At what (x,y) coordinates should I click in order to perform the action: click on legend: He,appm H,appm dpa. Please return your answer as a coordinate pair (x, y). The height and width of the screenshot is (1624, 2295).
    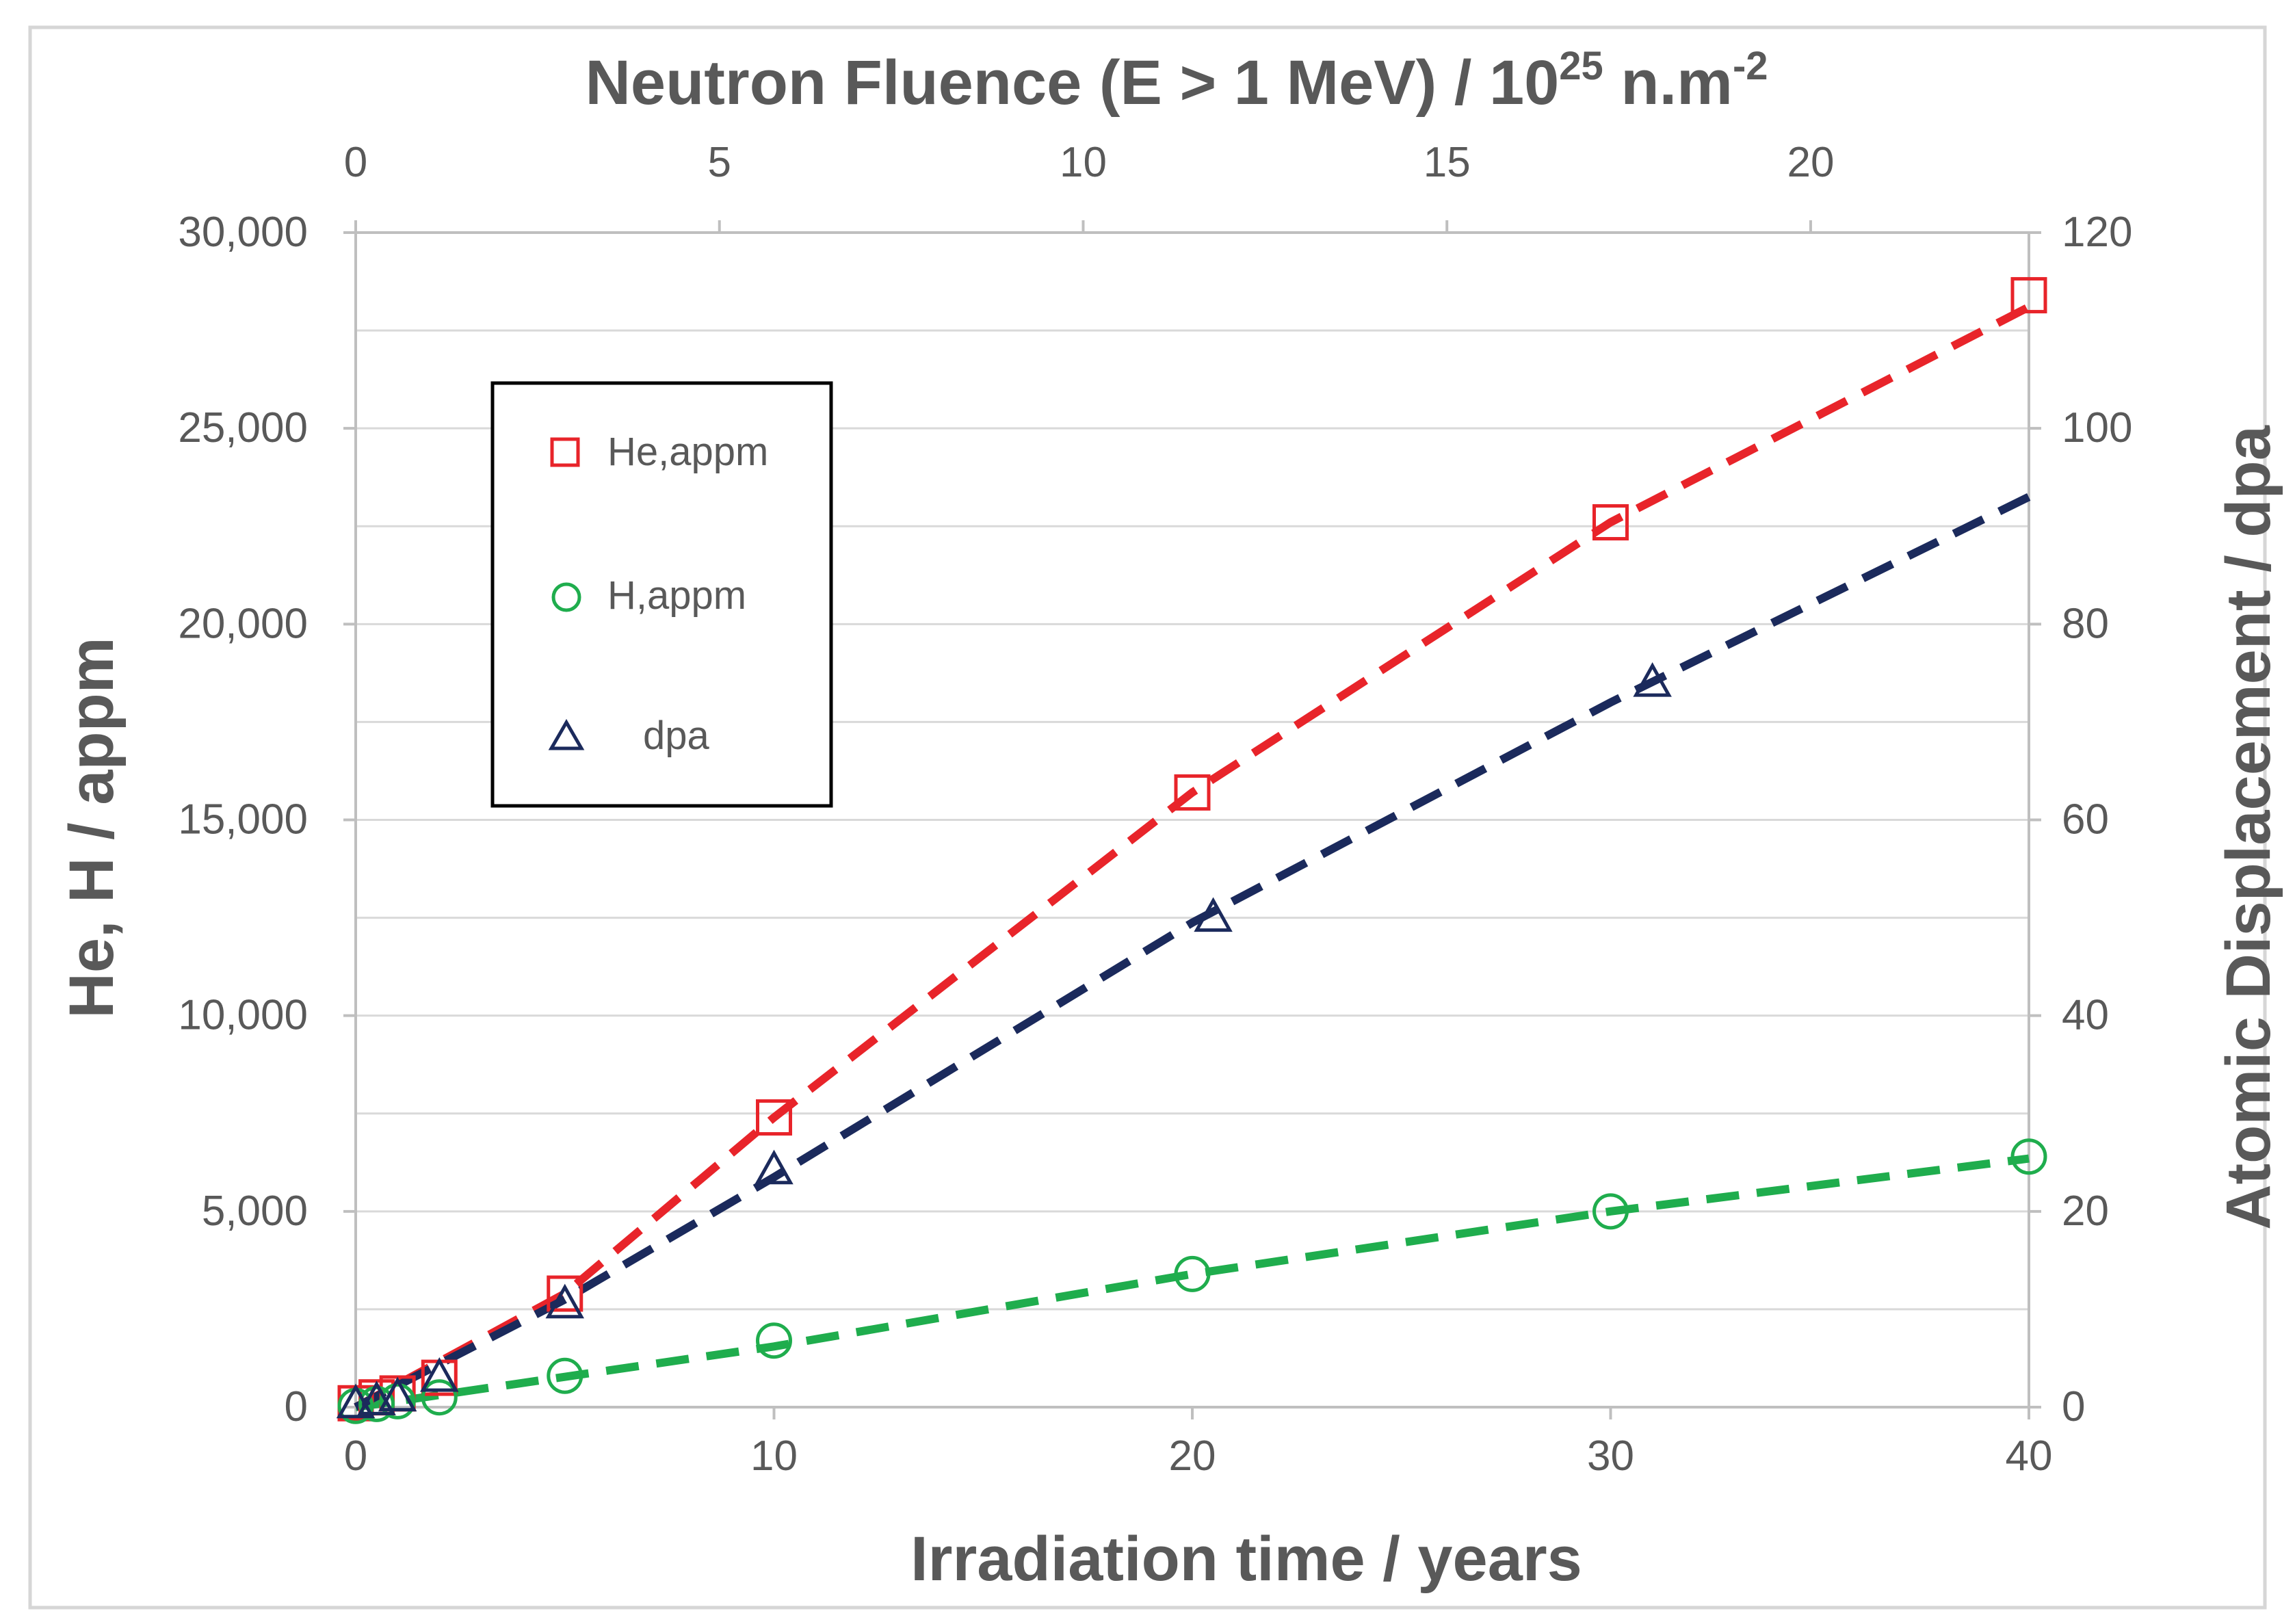
    Looking at the image, I should click on (661, 594).